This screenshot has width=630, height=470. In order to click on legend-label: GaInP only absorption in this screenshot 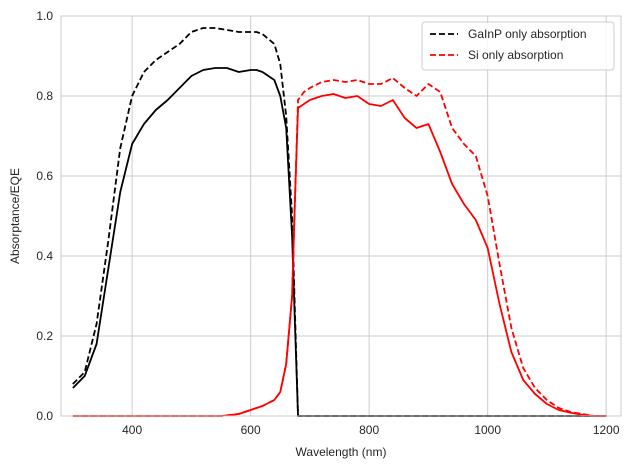, I will do `click(527, 34)`.